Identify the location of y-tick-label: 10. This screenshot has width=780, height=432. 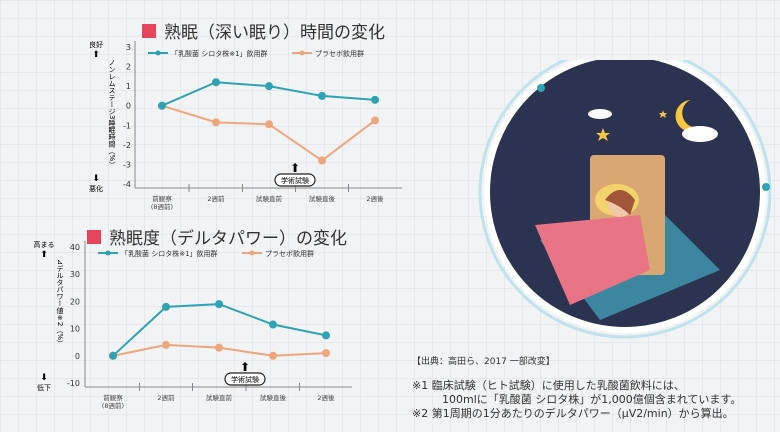
(75, 329).